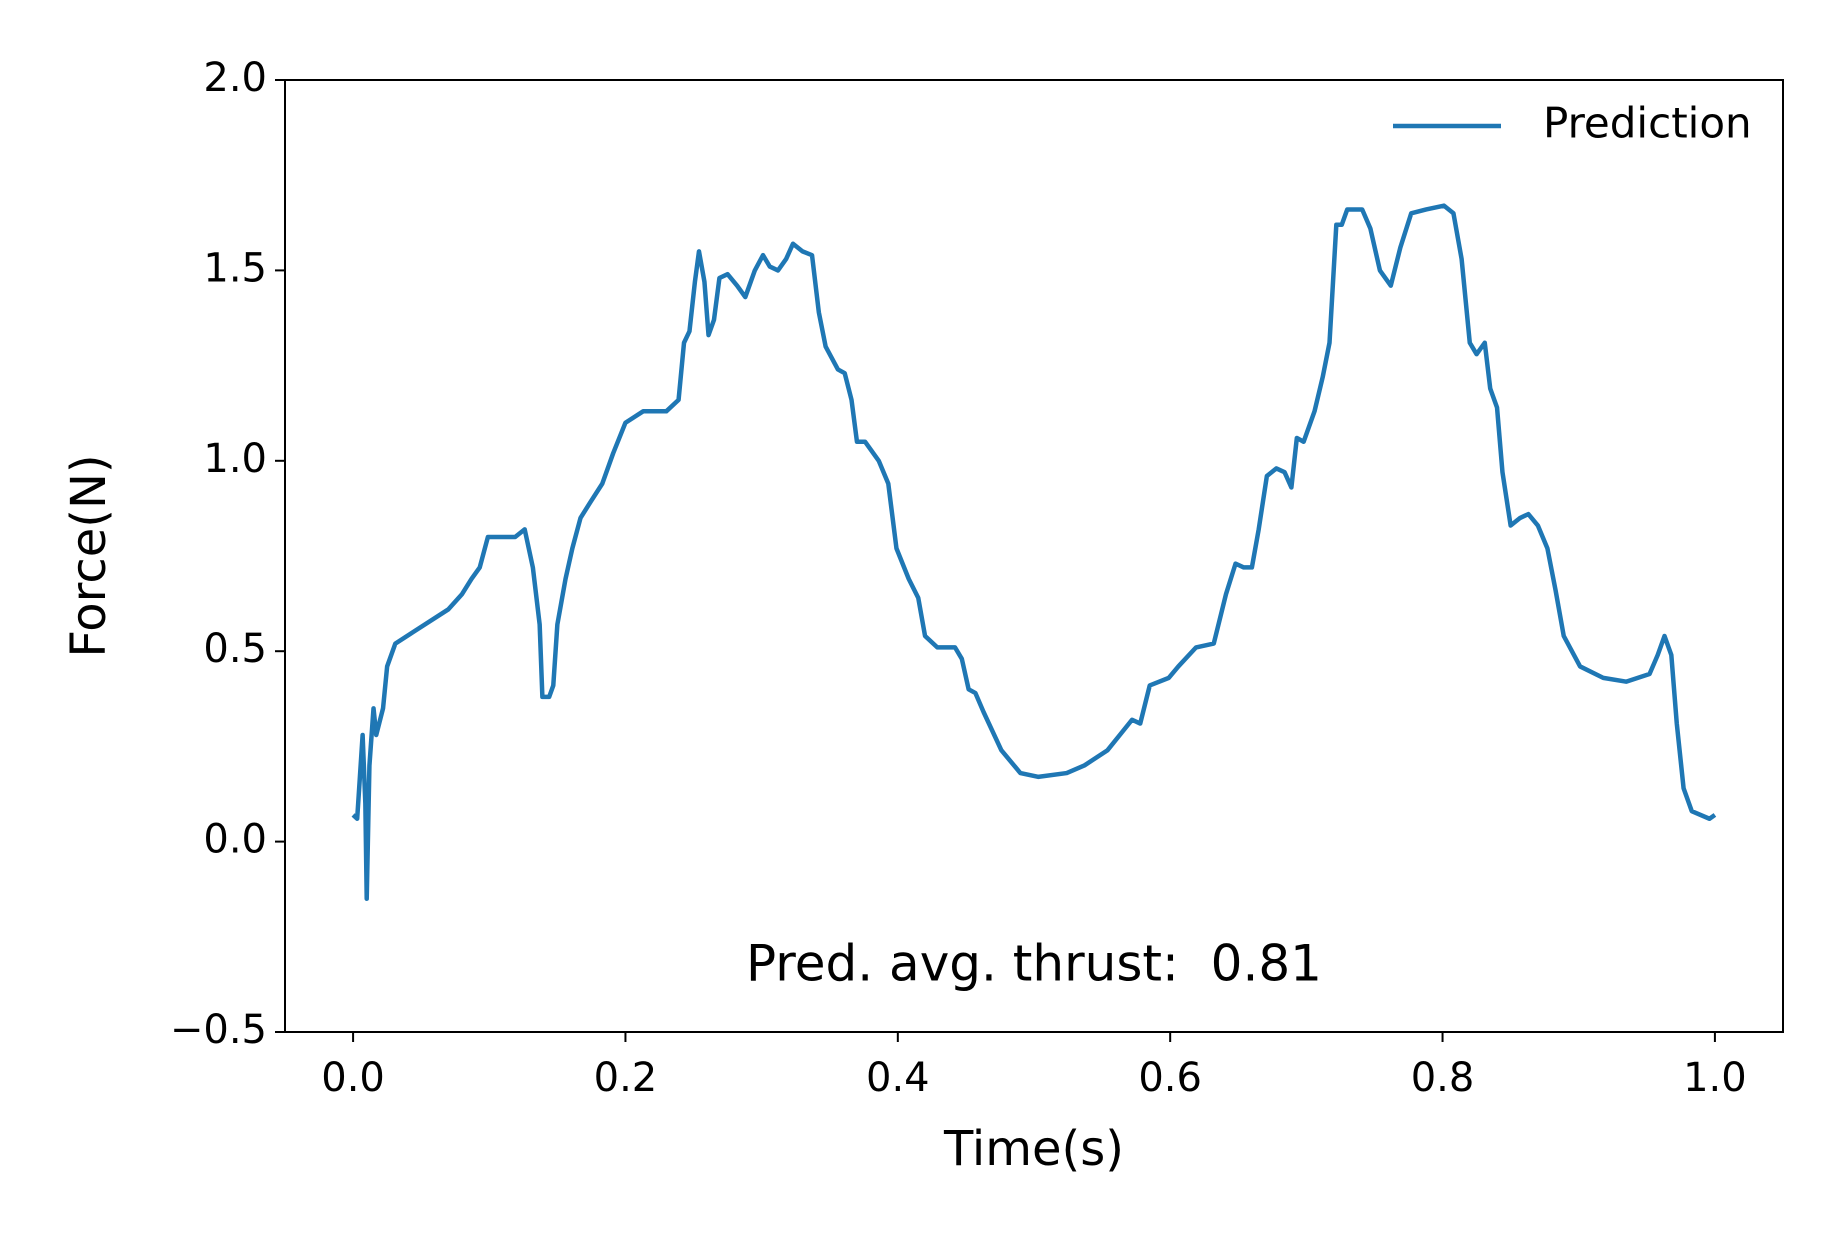  Describe the element at coordinates (898, 1078) in the screenshot. I see `x-tick-label: 0.4` at that location.